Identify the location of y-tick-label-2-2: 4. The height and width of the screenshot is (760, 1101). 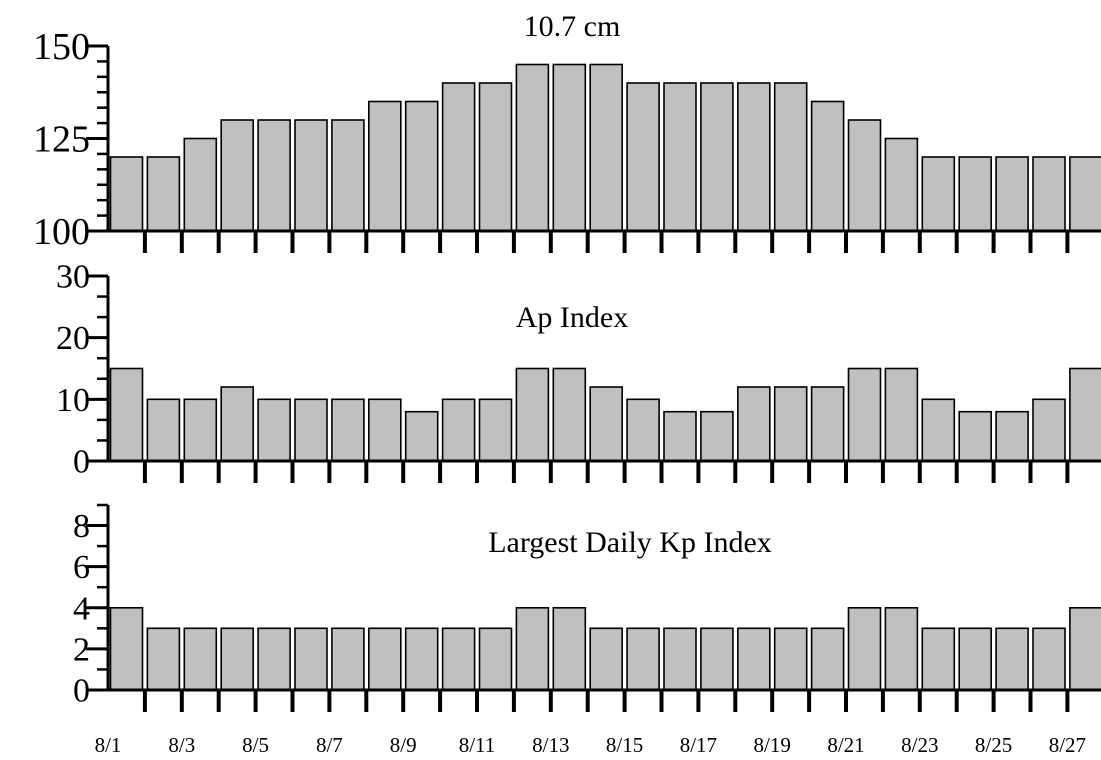
(81, 608).